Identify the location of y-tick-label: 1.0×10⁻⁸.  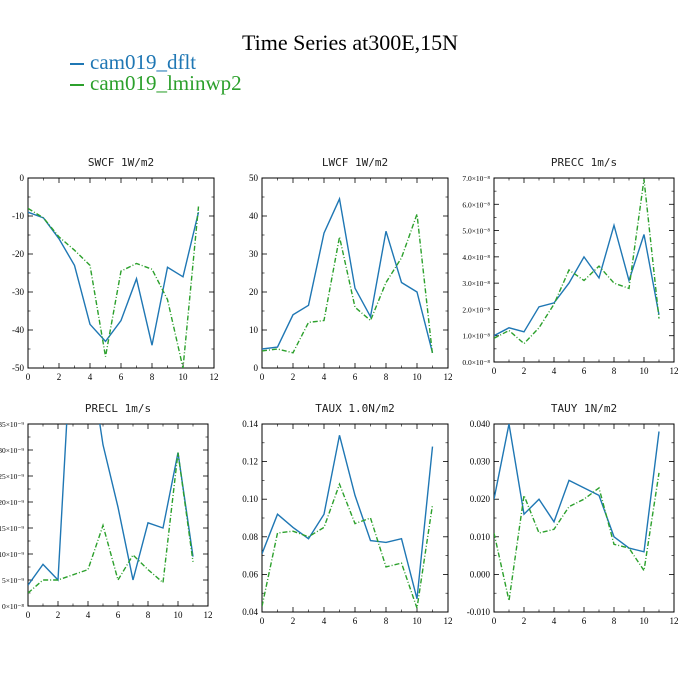
(476, 336).